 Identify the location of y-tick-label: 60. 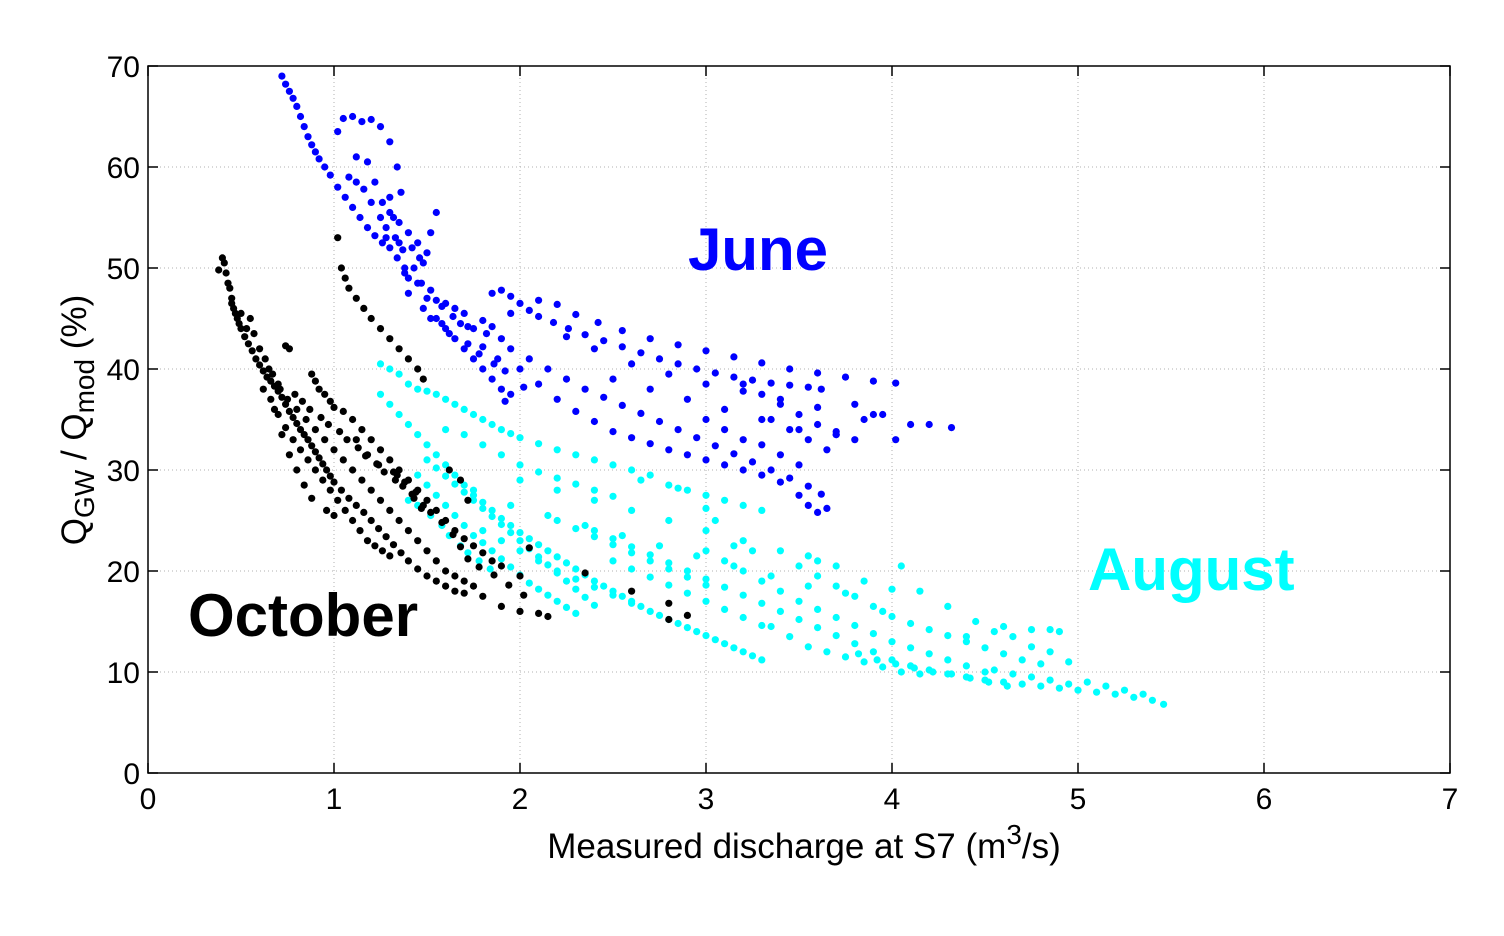
(123, 168).